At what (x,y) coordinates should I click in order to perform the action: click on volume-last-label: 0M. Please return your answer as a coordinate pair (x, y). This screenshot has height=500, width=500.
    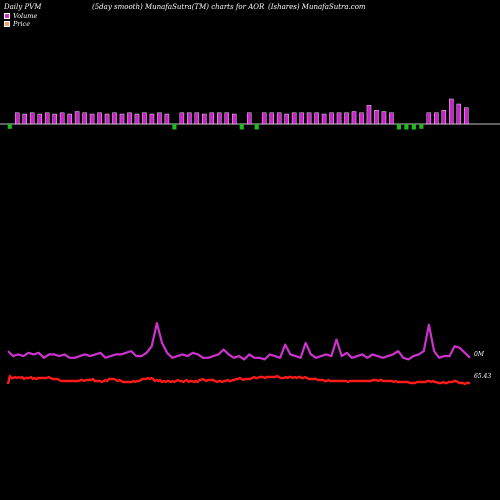
    Looking at the image, I should click on (479, 354).